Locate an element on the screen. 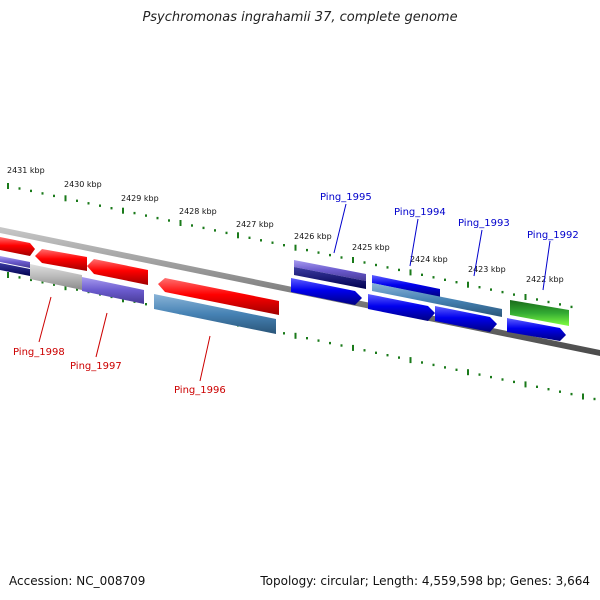  gene-label-ping-1992: Ping_1992 is located at coordinates (553, 235).